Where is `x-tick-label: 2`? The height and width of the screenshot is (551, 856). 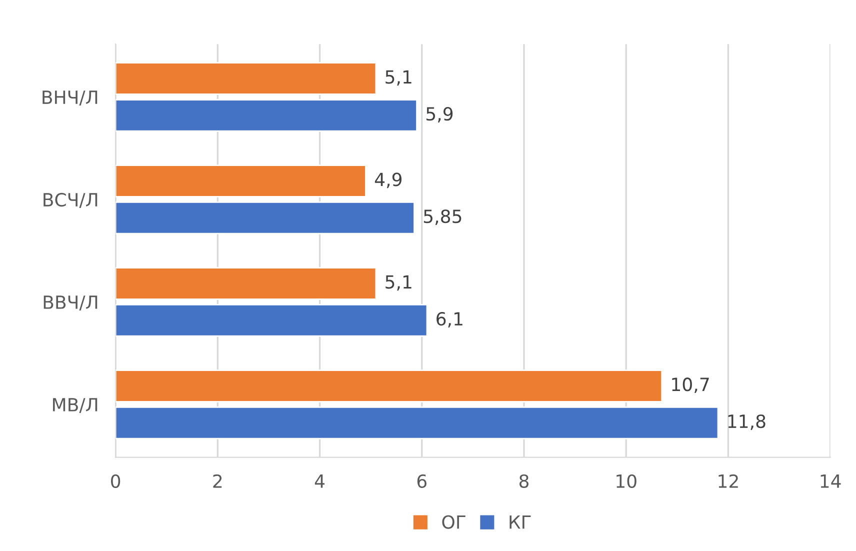
x-tick-label: 2 is located at coordinates (217, 481).